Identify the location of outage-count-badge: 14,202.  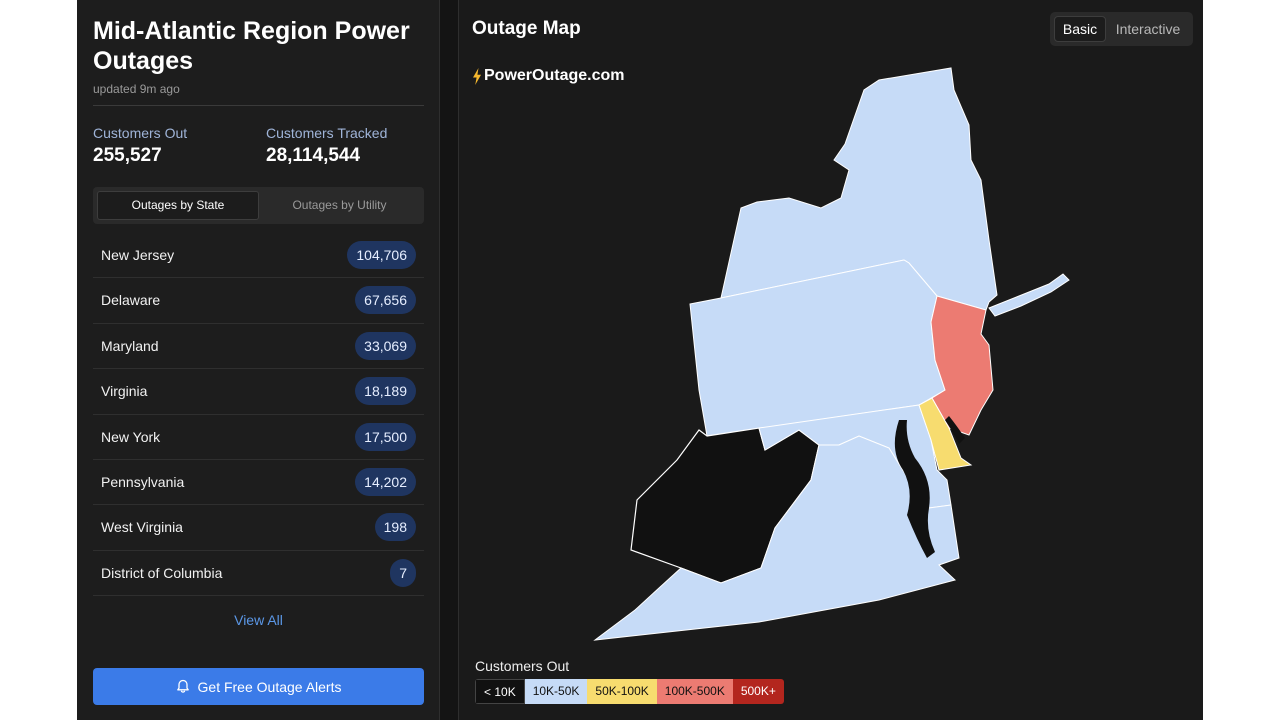
(385, 481).